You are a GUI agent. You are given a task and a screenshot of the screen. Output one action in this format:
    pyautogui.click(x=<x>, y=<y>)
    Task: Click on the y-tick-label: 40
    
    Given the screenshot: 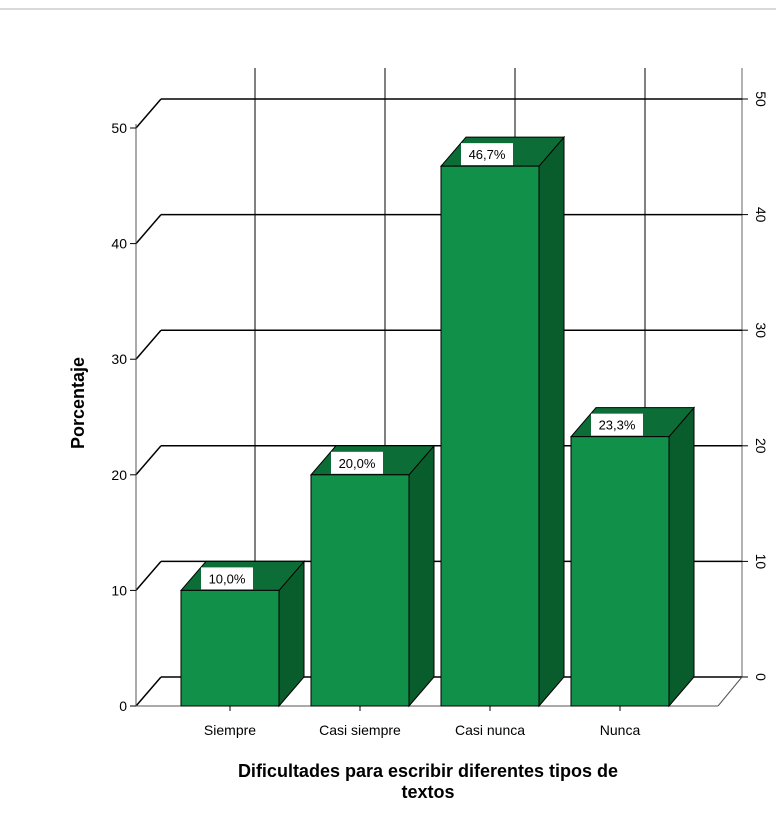 What is the action you would take?
    pyautogui.click(x=119, y=244)
    